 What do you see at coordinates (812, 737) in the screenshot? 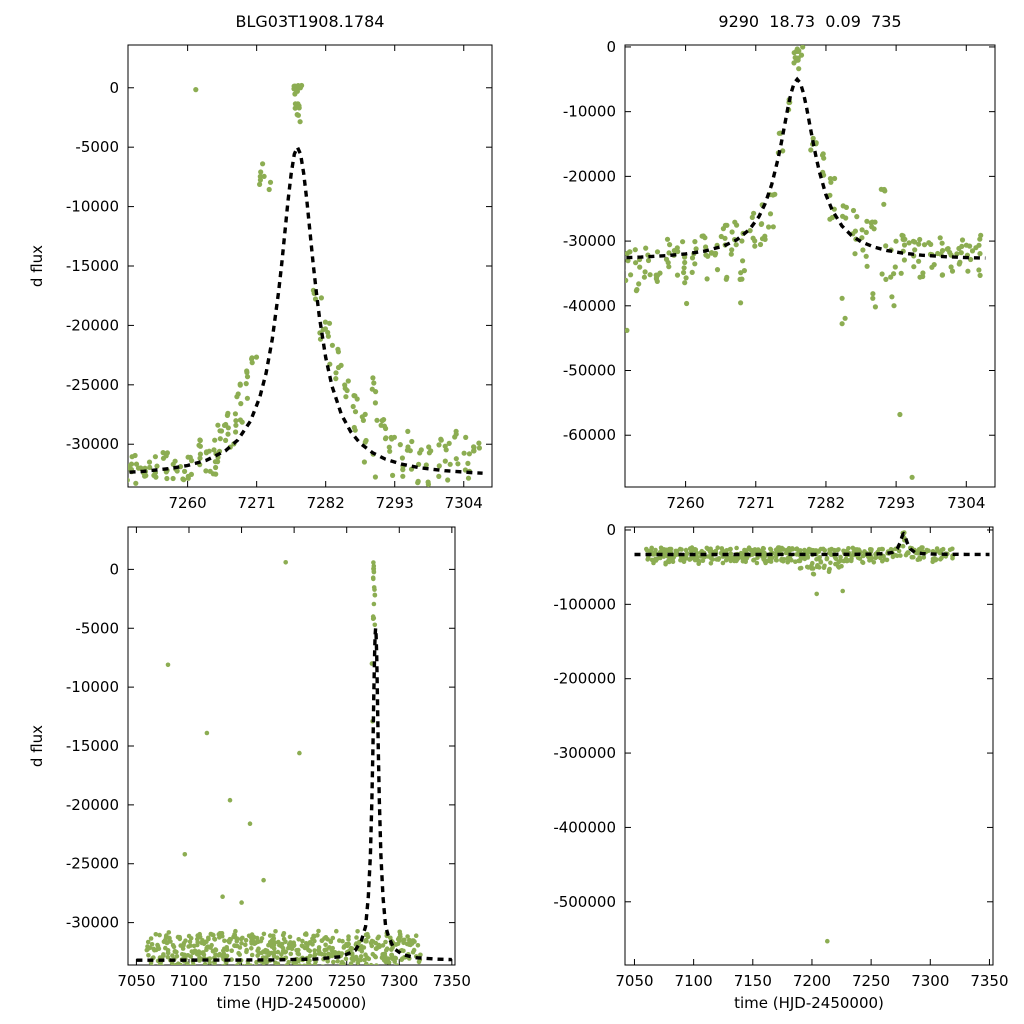
I see `panel-data-layer-bottom-right` at bounding box center [812, 737].